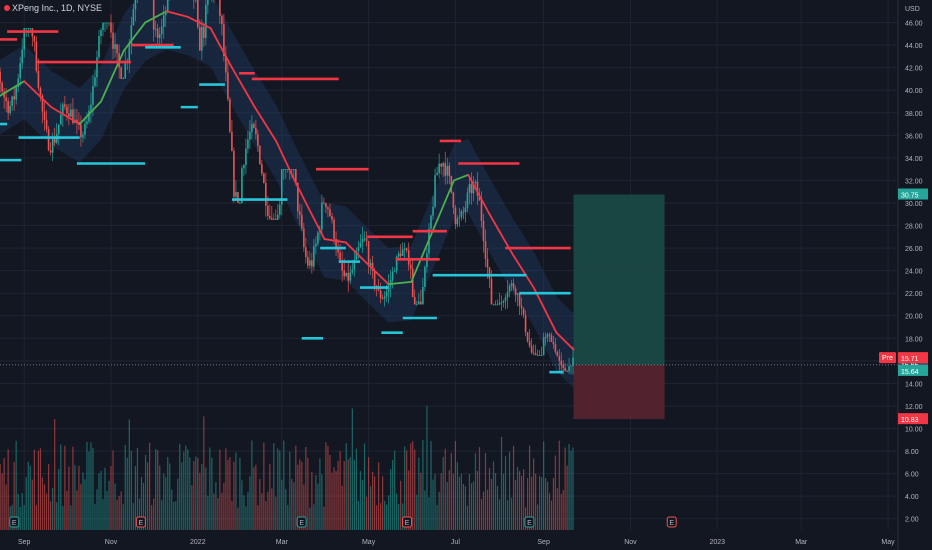 Image resolution: width=932 pixels, height=550 pixels. I want to click on earnings-marker-label: E, so click(407, 523).